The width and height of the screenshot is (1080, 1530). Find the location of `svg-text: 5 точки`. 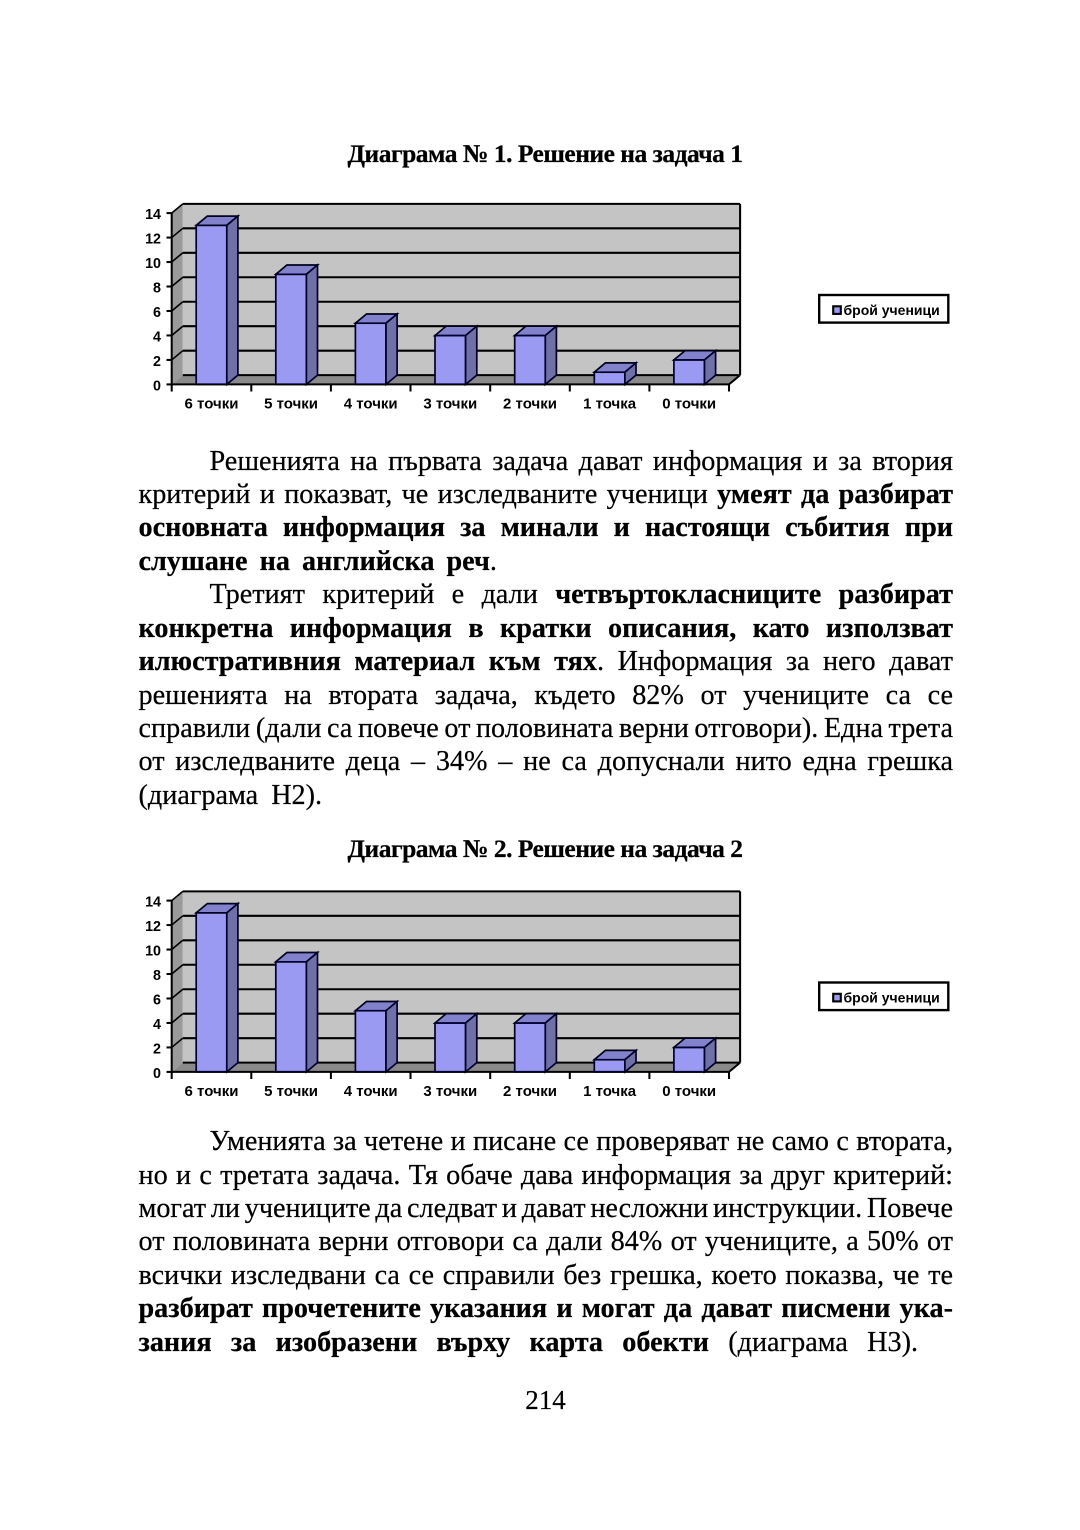

svg-text: 5 точки is located at coordinates (291, 404).